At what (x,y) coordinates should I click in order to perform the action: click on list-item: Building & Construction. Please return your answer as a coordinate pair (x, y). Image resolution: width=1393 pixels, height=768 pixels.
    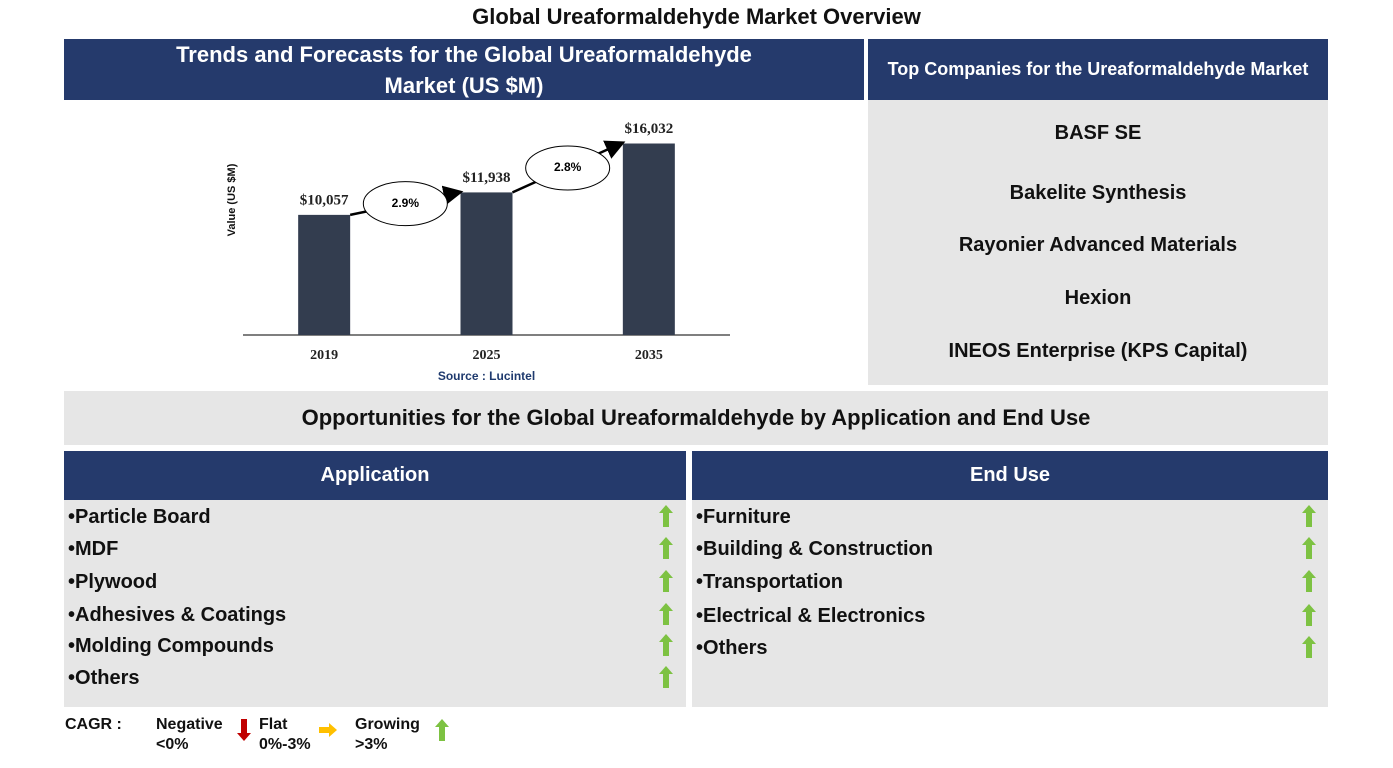
    Looking at the image, I should click on (814, 549).